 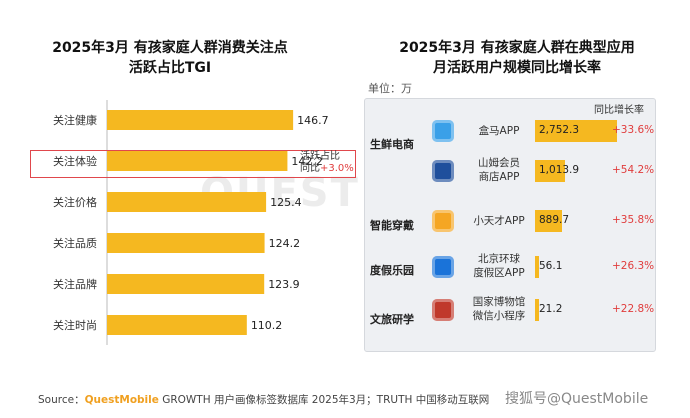 I want to click on left-title-line1: 2025年3月 有孩家庭人群消费关注点, so click(x=170, y=48).